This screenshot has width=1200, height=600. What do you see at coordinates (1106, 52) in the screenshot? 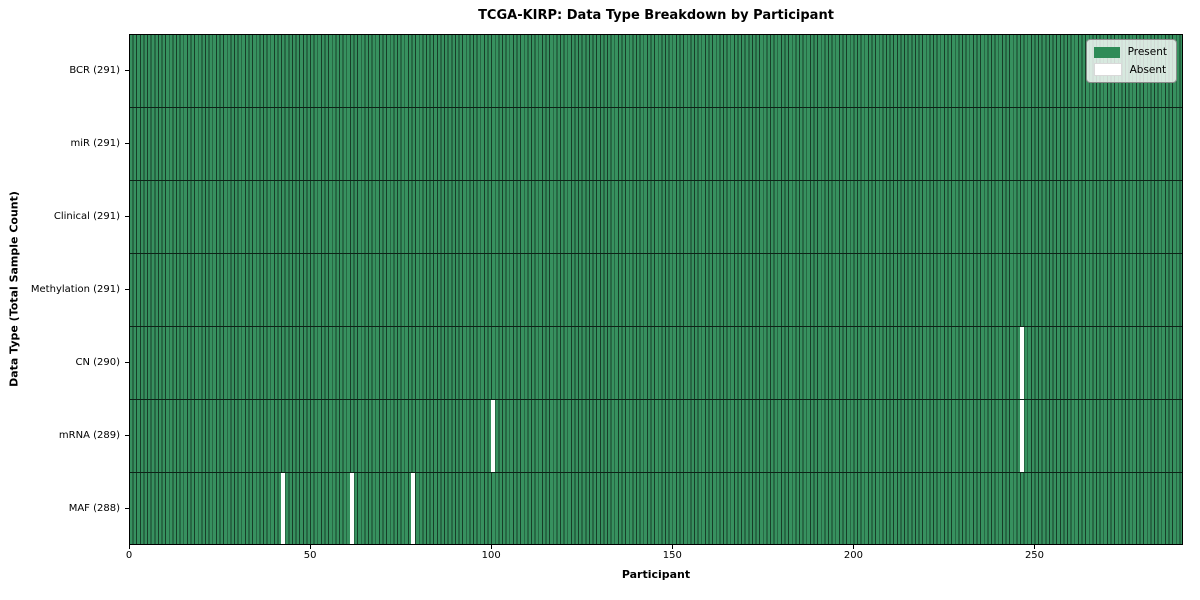
I see `legend-swatch-present` at bounding box center [1106, 52].